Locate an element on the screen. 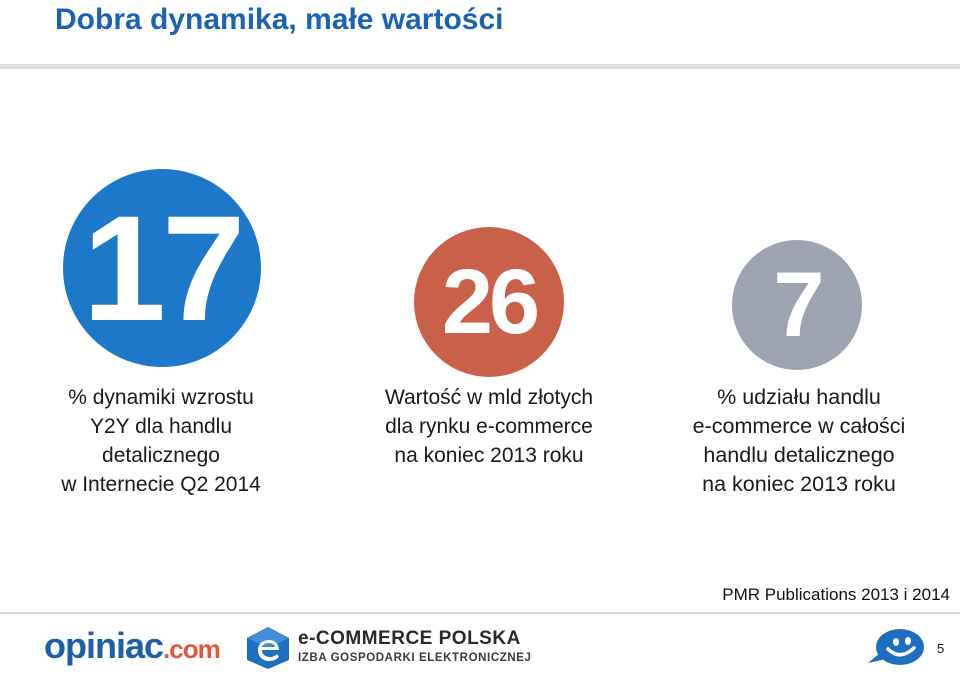 The image size is (960, 674). opiniac-logo: opiniac .com is located at coordinates (132, 645).